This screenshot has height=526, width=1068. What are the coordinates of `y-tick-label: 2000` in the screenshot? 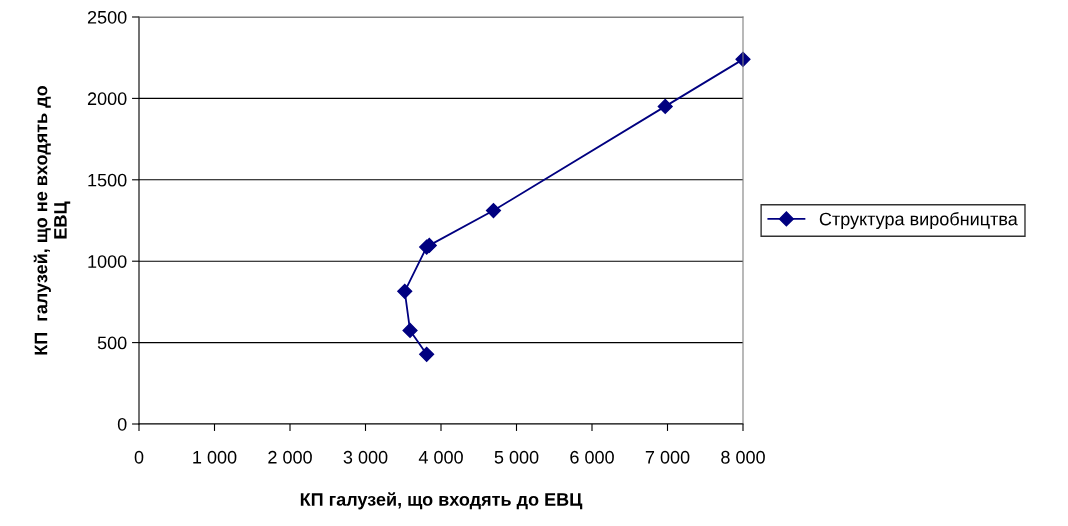 It's located at (107, 99).